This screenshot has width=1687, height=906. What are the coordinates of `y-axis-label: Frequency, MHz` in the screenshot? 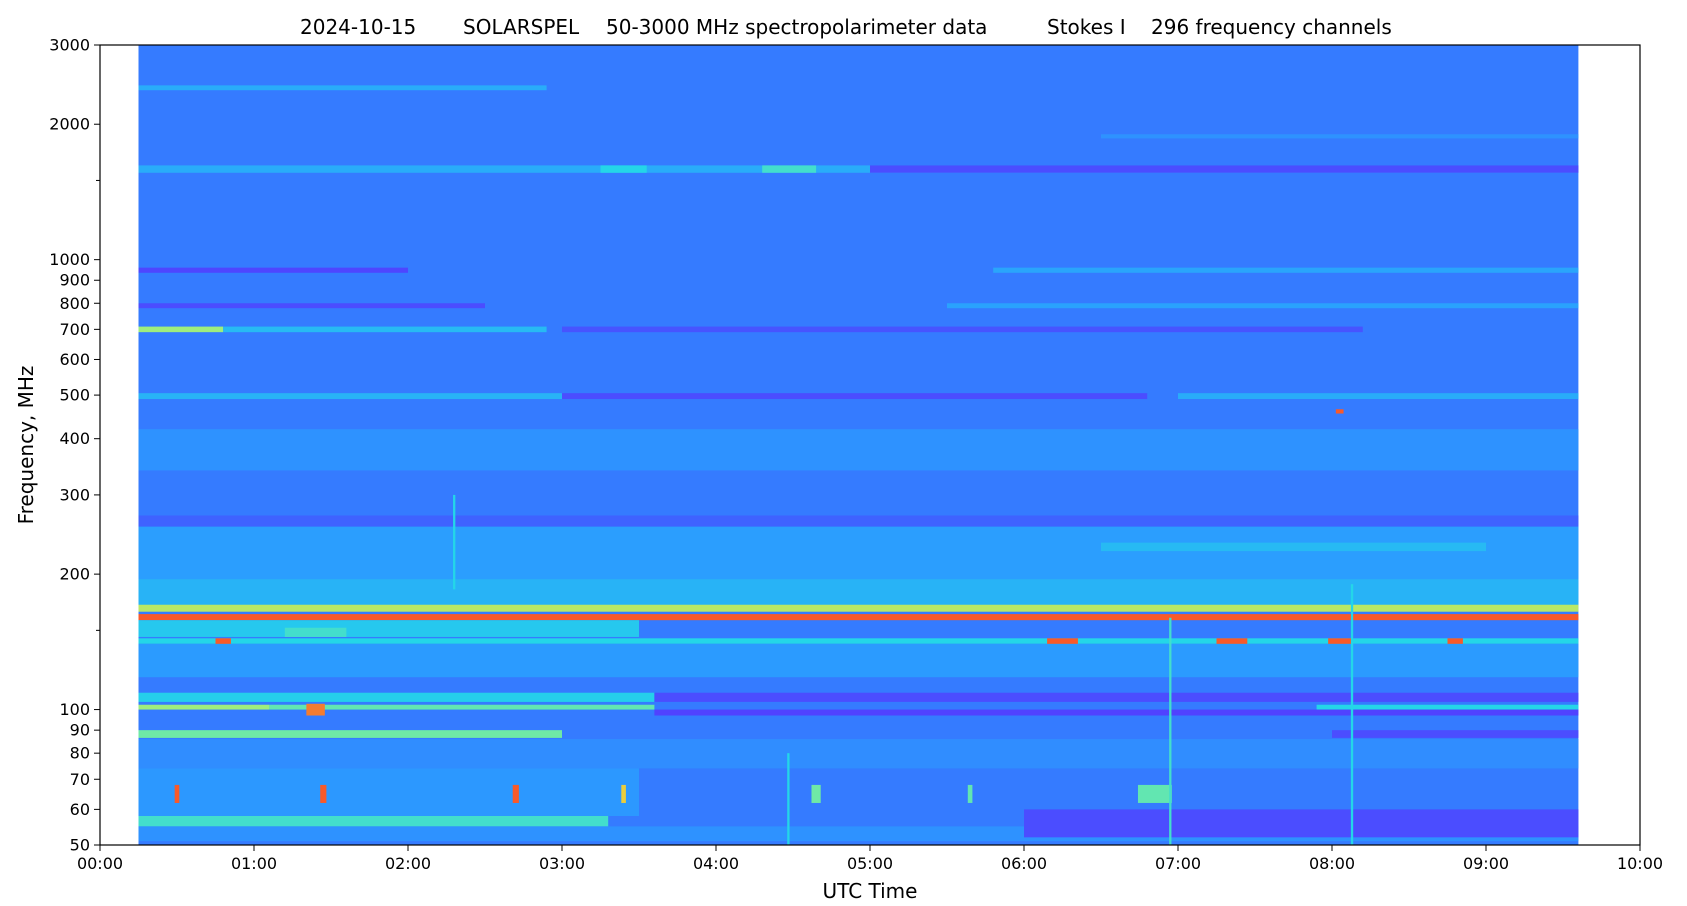 It's located at (26, 445).